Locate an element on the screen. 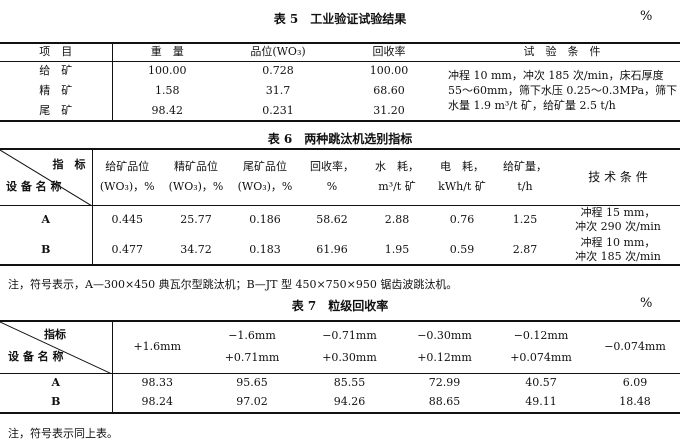 The image size is (680, 441). table6-header: 水 耗， m³/t 矿 is located at coordinates (397, 177).